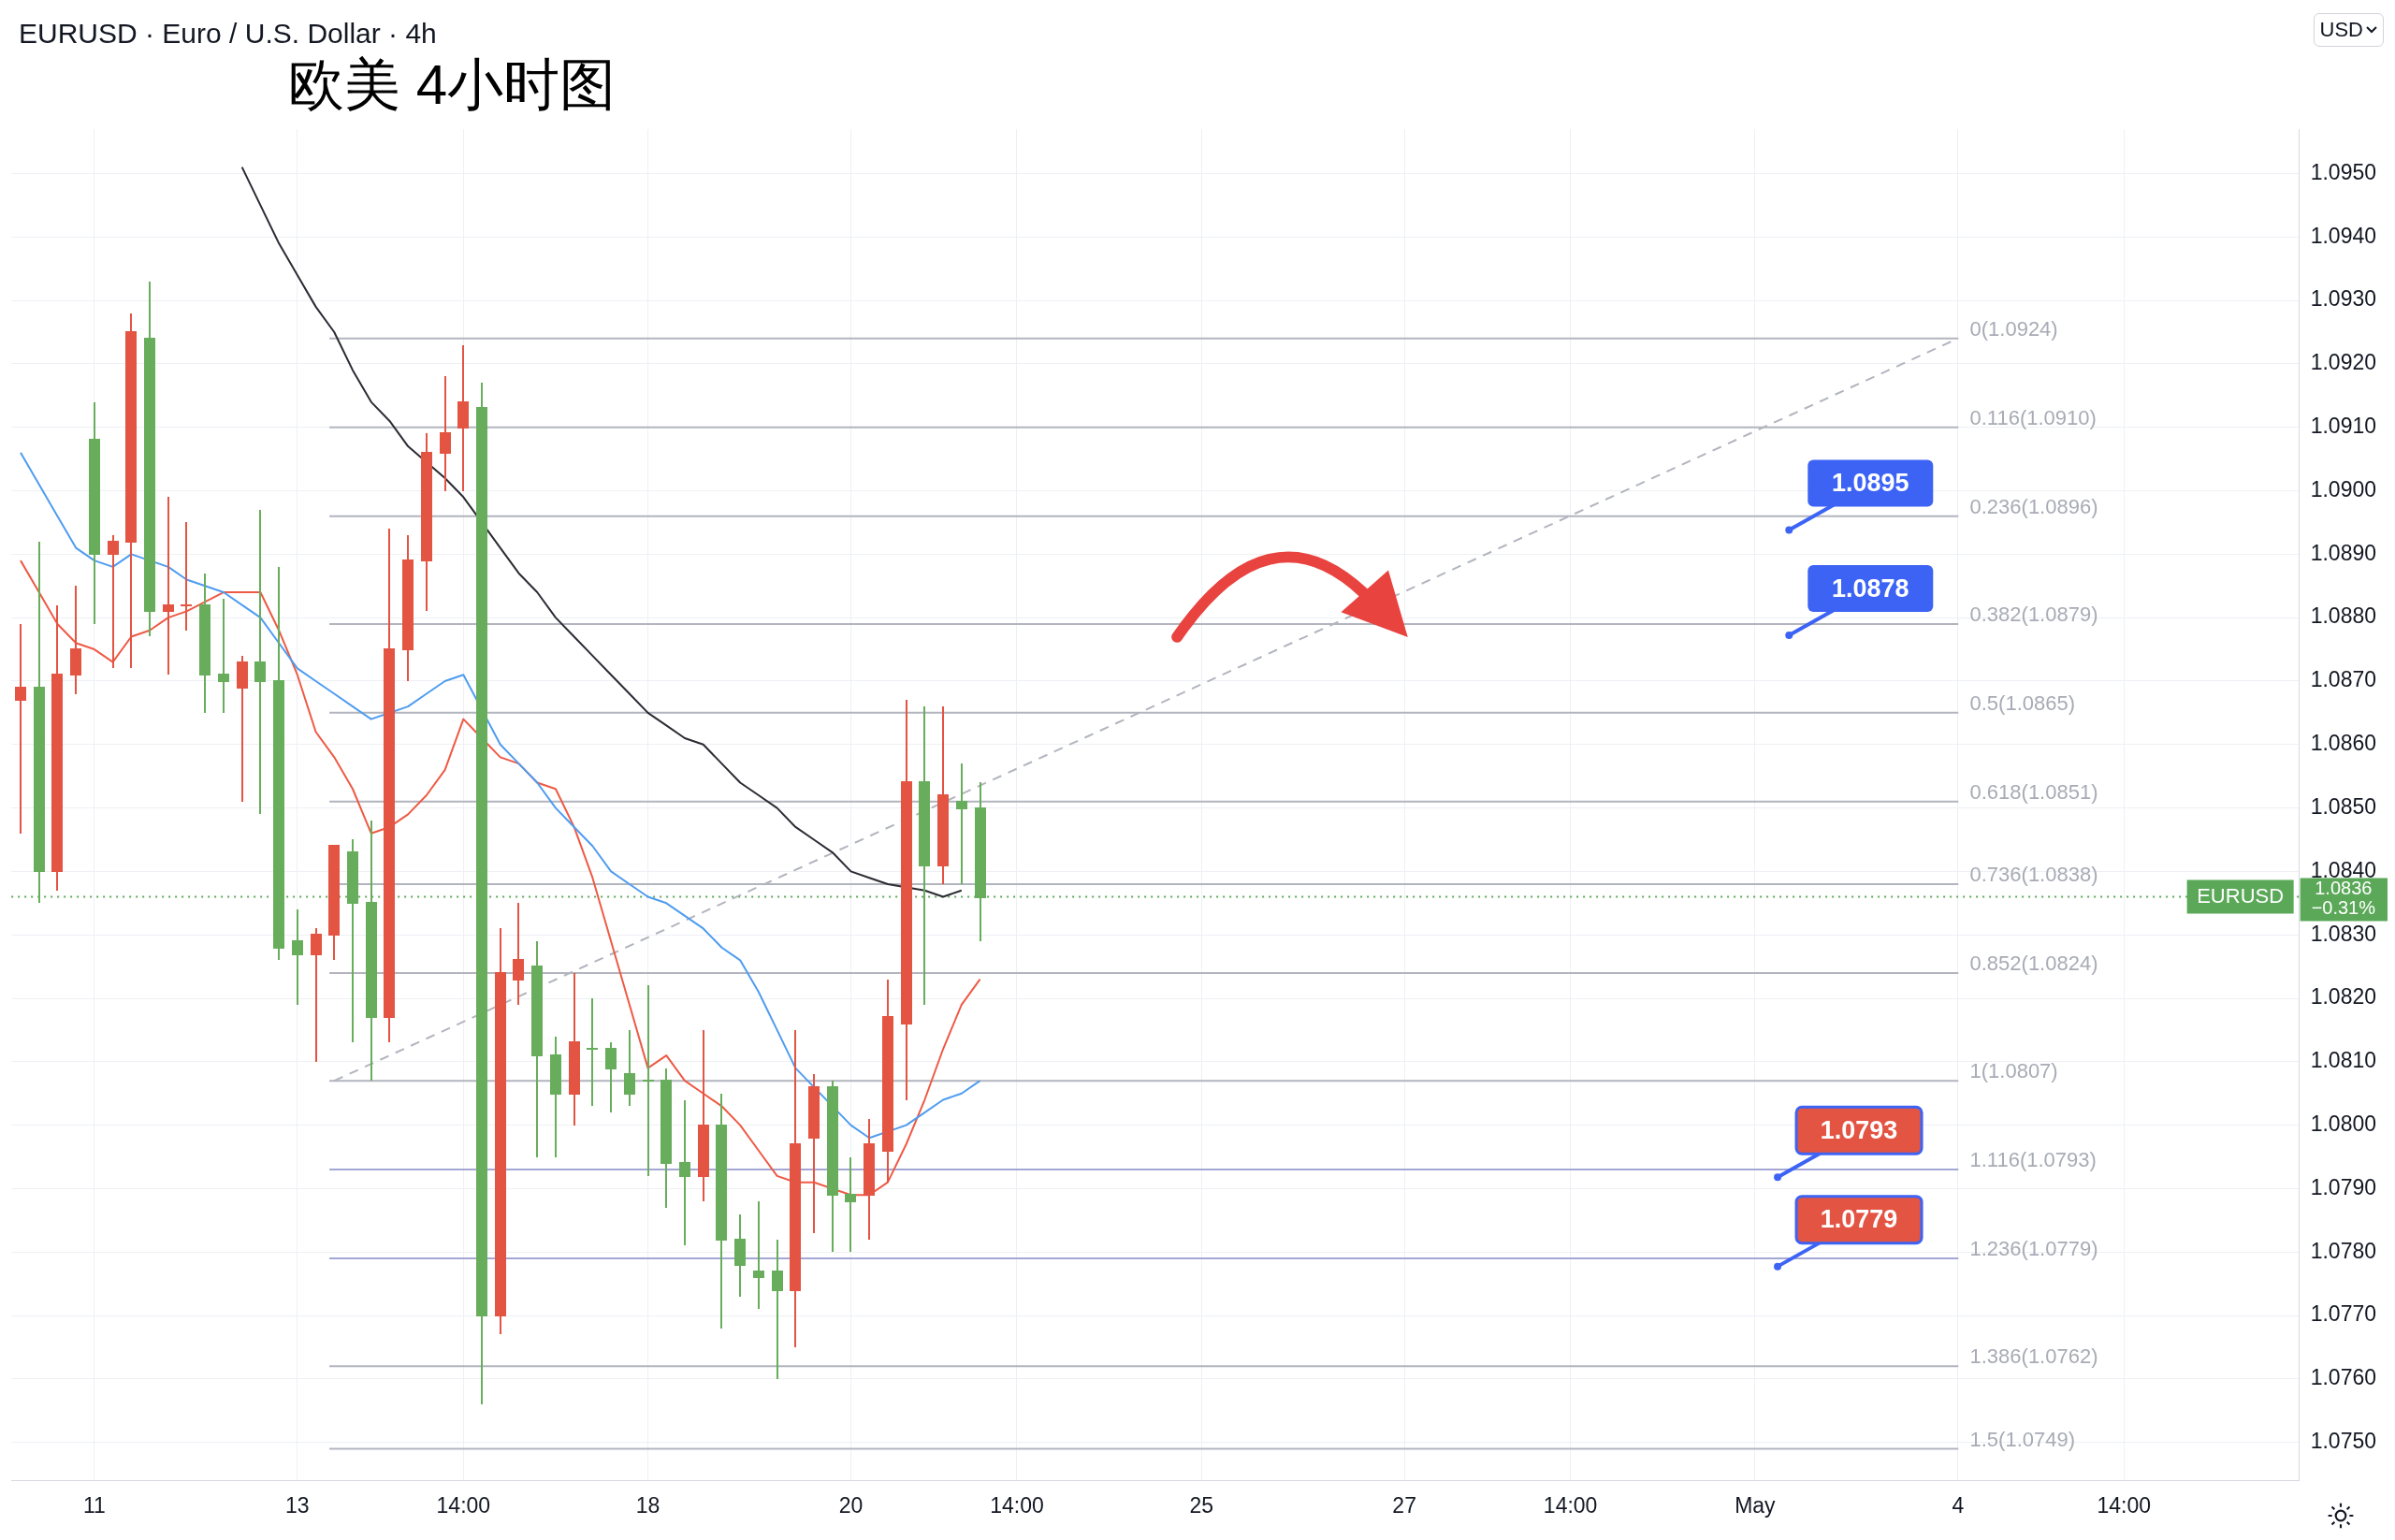  What do you see at coordinates (2033, 875) in the screenshot?
I see `ref-line-label: 0.736(1.0838)` at bounding box center [2033, 875].